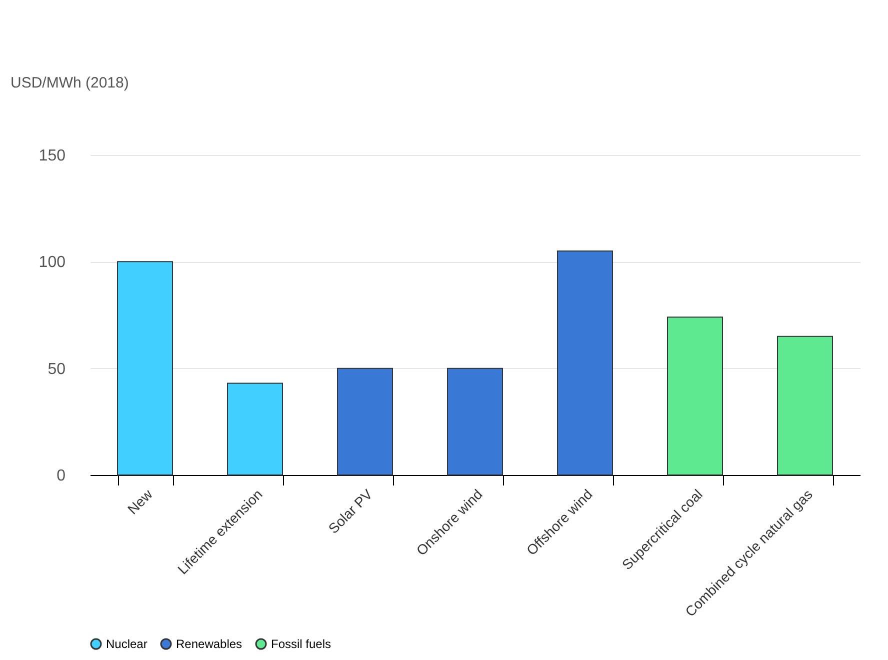 The height and width of the screenshot is (660, 888). What do you see at coordinates (61, 476) in the screenshot?
I see `y-tick-label: 0` at bounding box center [61, 476].